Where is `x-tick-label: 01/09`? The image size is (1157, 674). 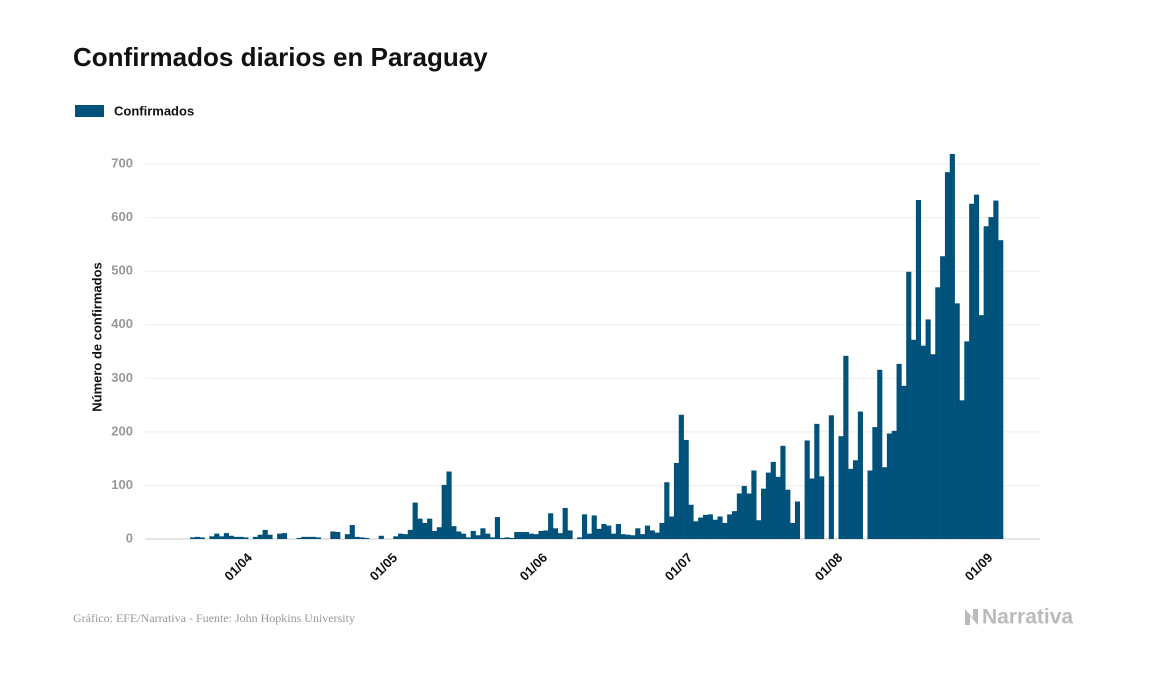
x-tick-label: 01/09 is located at coordinates (979, 567).